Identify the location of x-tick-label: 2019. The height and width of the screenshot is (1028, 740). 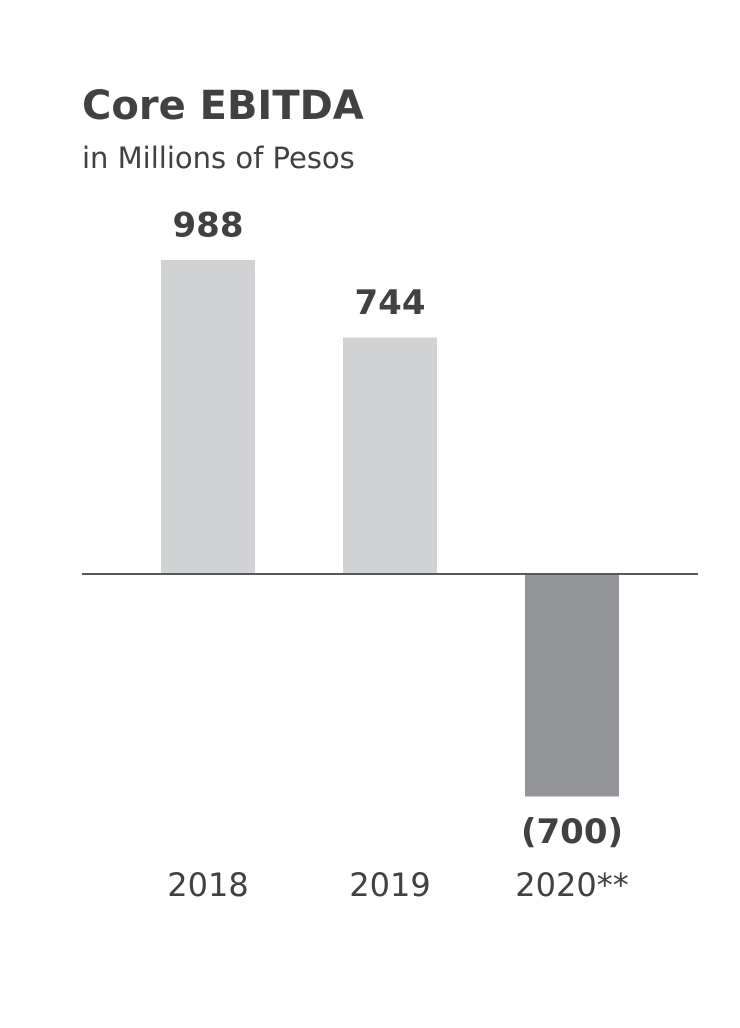
(389, 885).